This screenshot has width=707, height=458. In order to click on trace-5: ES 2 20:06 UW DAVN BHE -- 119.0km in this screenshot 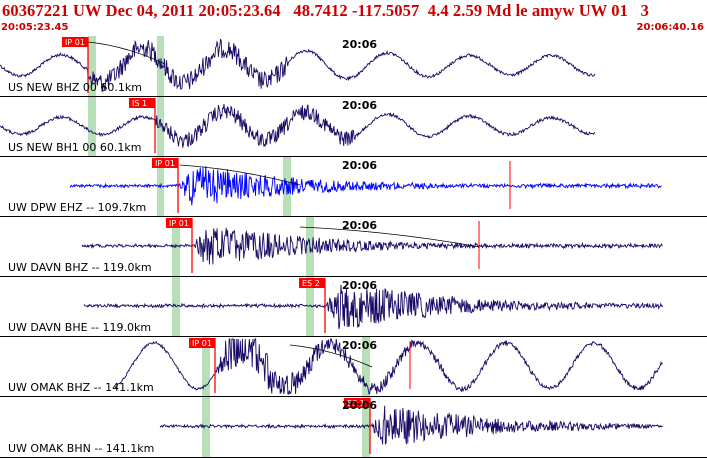, I will do `click(353, 307)`.